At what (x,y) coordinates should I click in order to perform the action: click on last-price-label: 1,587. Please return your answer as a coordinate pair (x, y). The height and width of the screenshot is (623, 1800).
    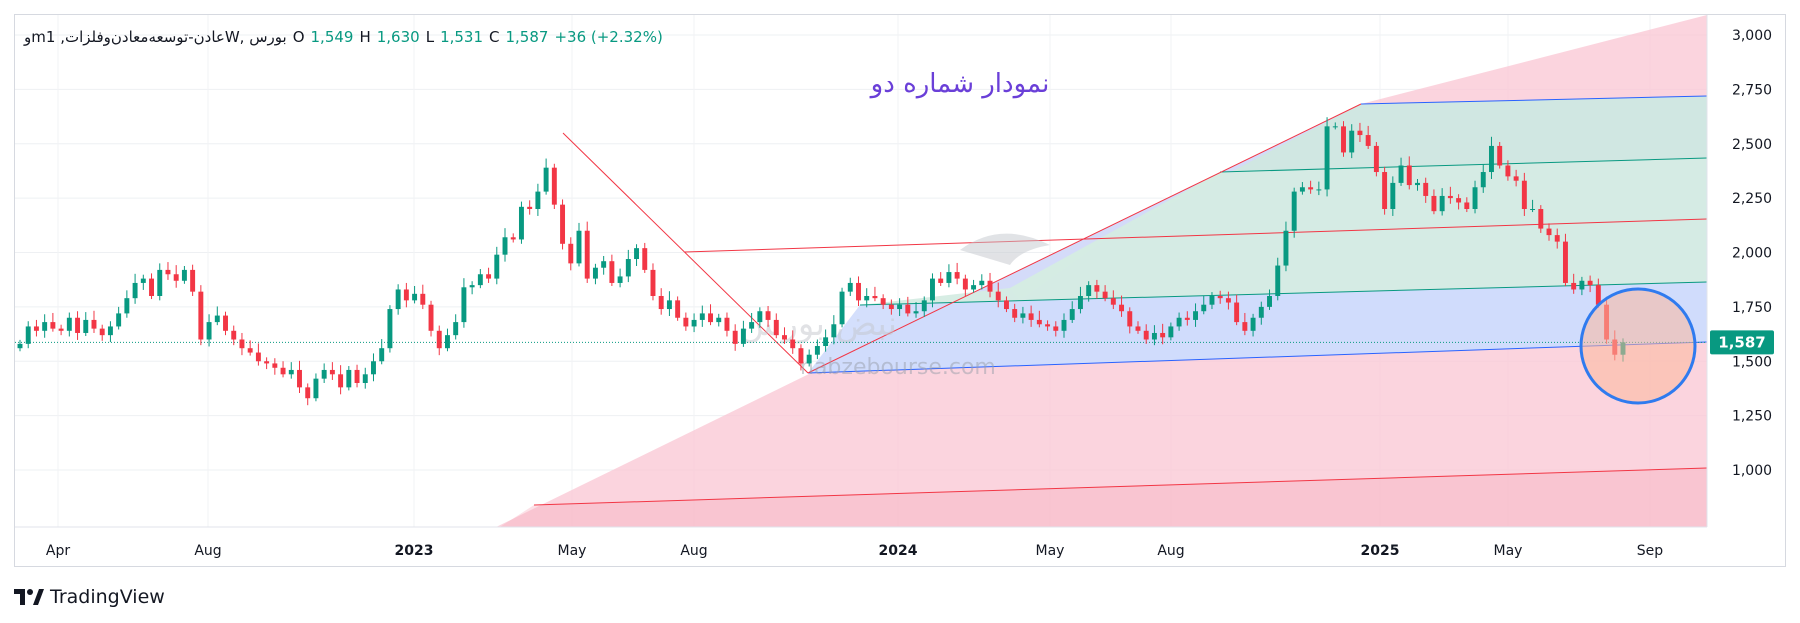
    Looking at the image, I should click on (1741, 342).